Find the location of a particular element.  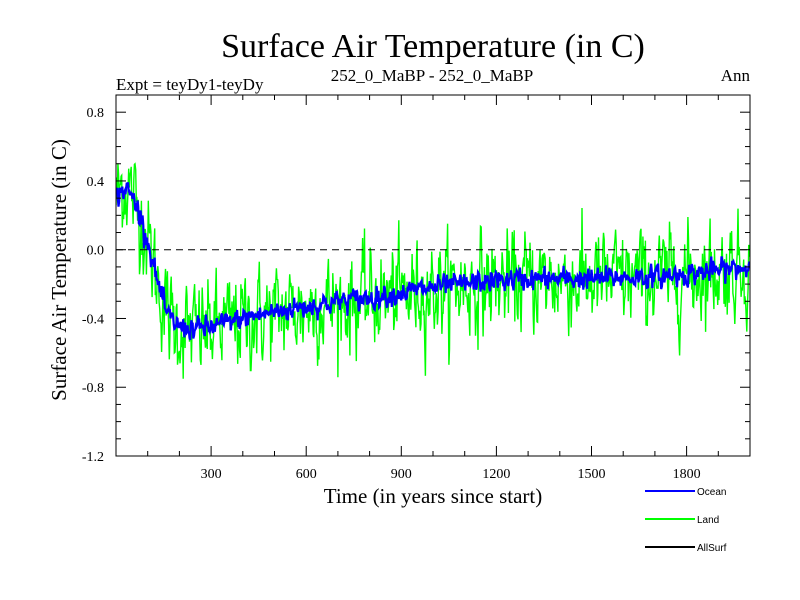

legend-label-allsurf: AllSurf is located at coordinates (712, 548).